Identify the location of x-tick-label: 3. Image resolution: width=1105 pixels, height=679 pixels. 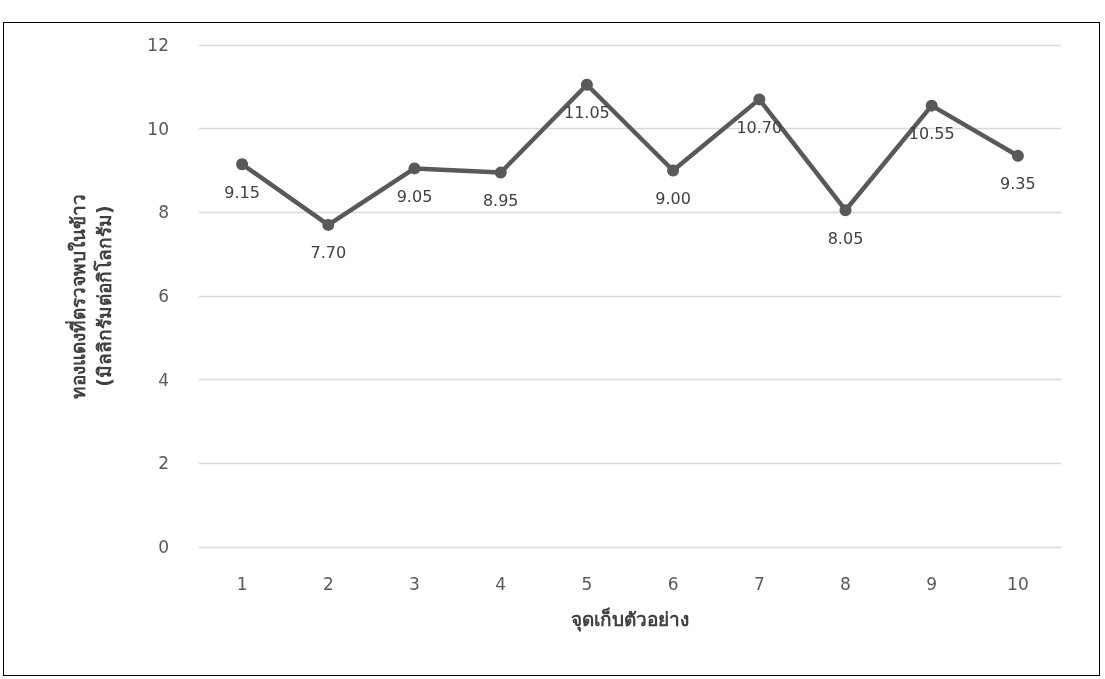
(414, 583).